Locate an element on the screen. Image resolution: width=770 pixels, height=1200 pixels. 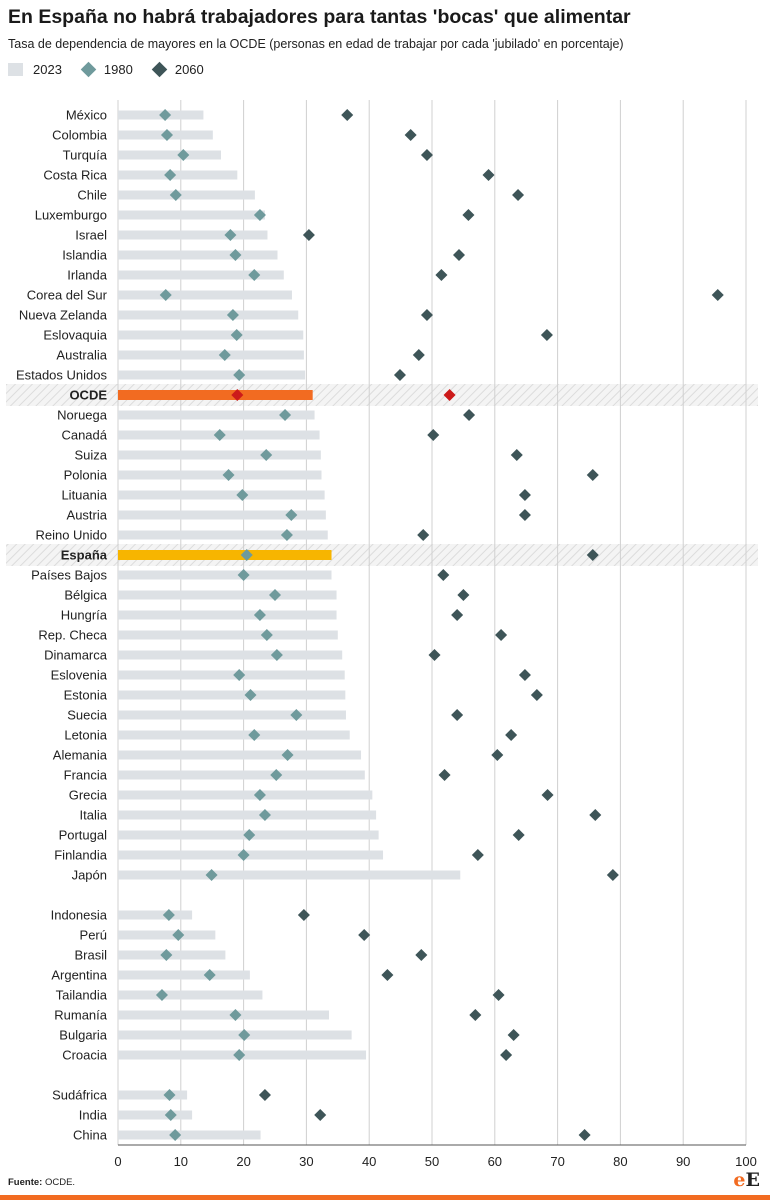
marker-1980-mexico is located at coordinates (165, 115).